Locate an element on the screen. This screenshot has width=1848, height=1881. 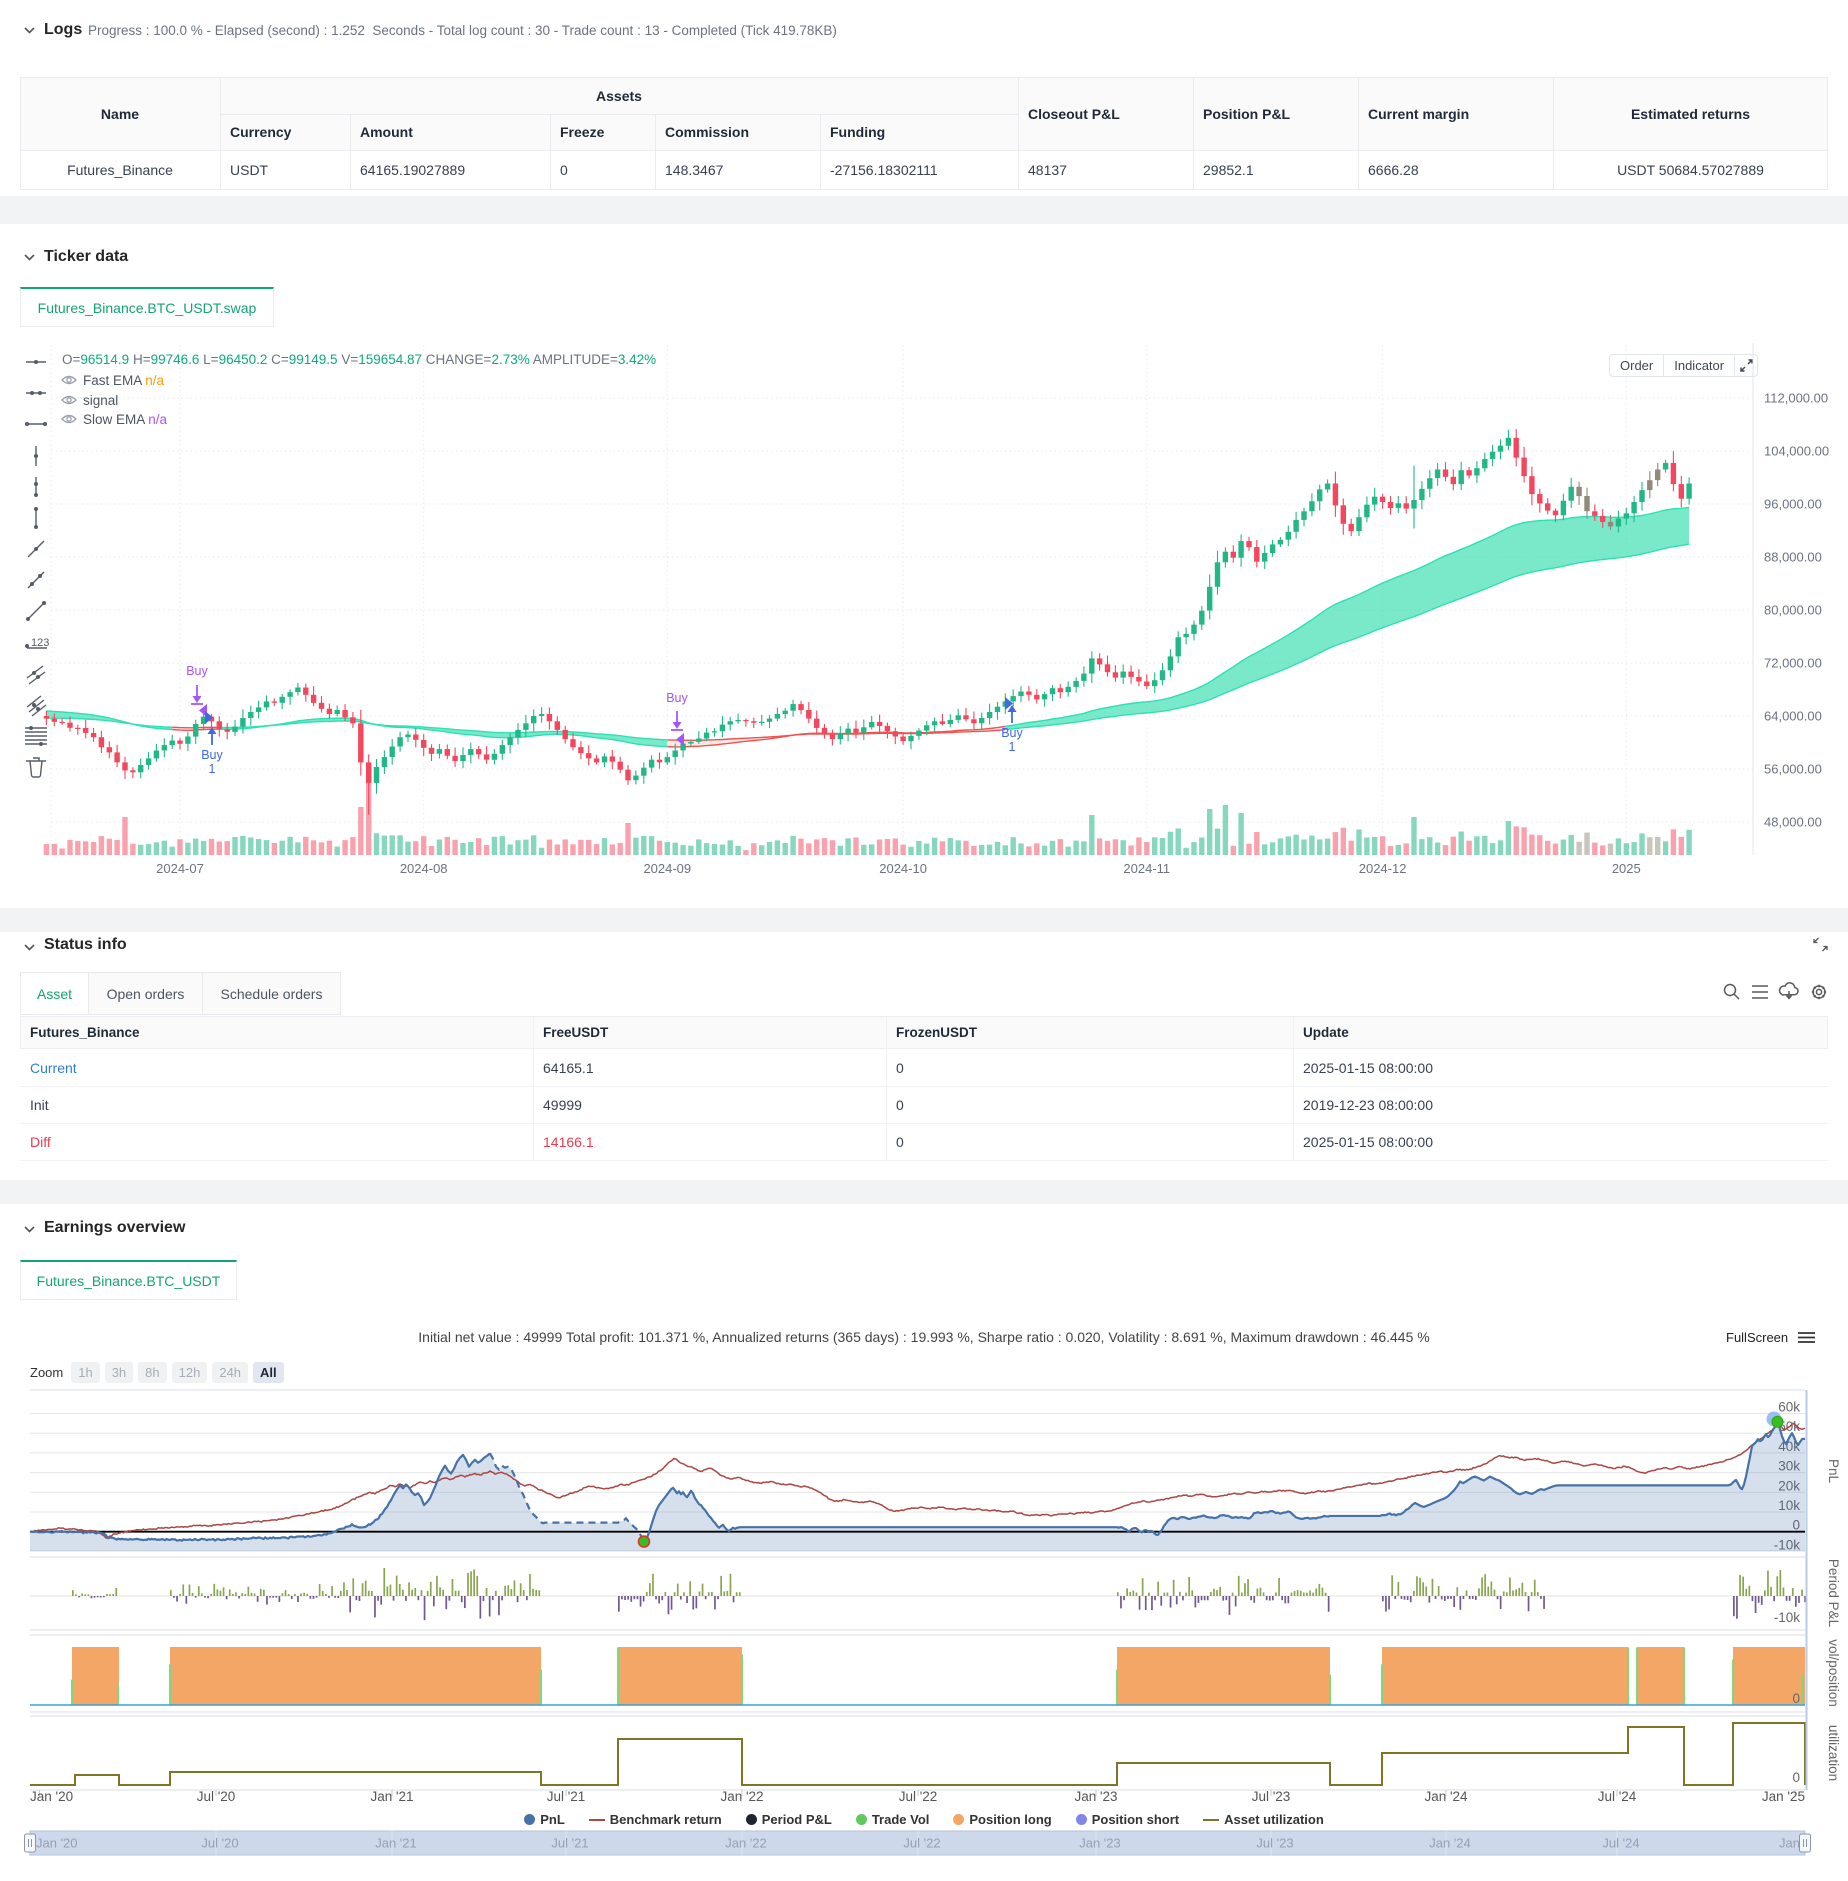
svg-text: 2024-10 is located at coordinates (903, 868).